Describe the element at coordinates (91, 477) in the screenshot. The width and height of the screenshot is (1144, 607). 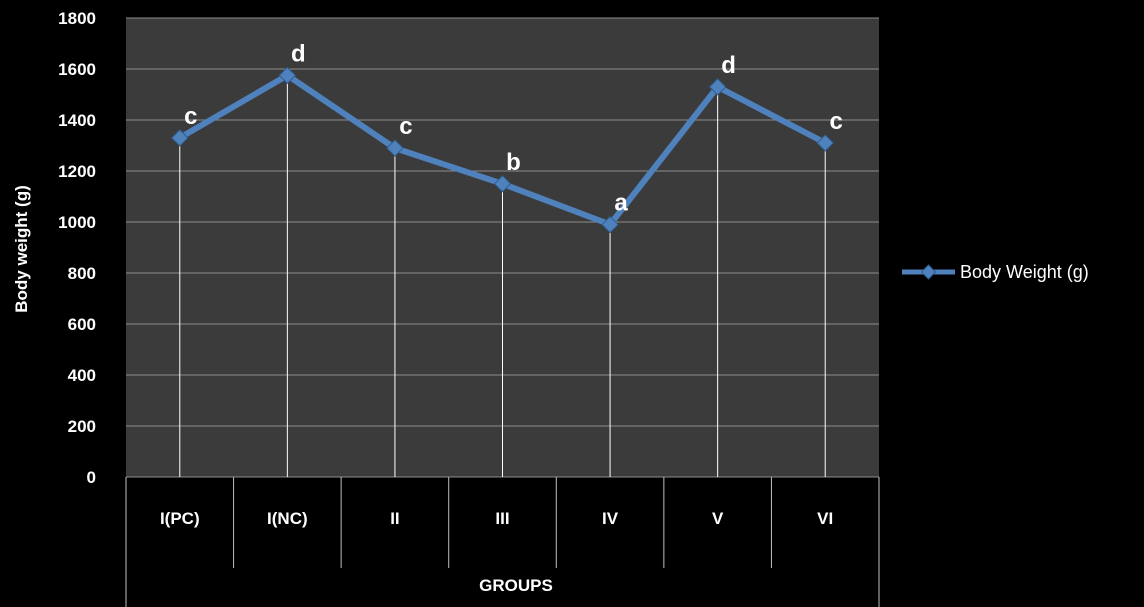
I see `y-tick-label: 0` at that location.